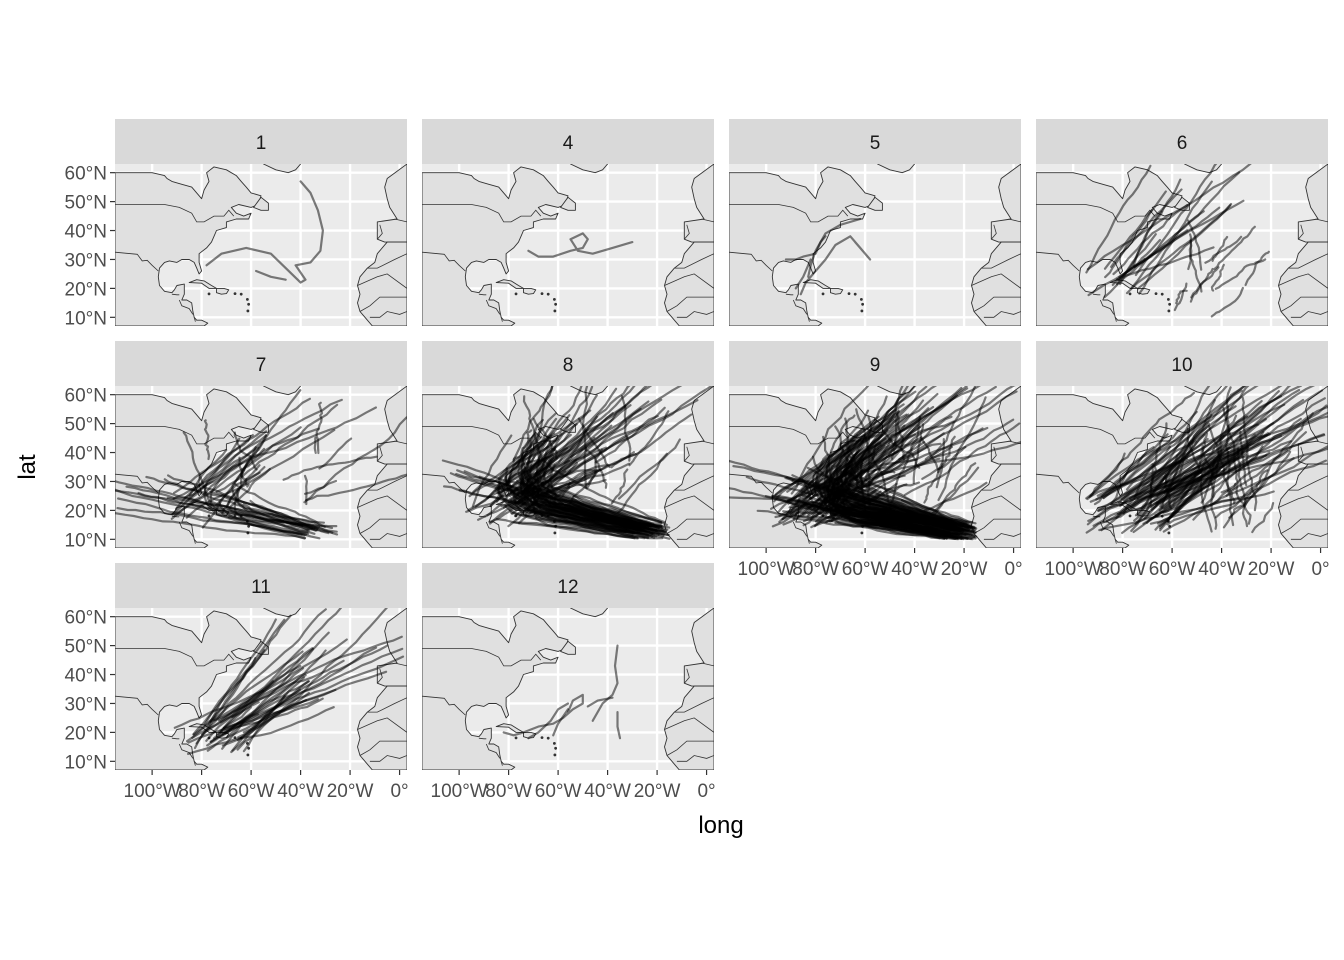 The width and height of the screenshot is (1344, 960). Describe the element at coordinates (1303, 505) in the screenshot. I see `land-africa` at that location.